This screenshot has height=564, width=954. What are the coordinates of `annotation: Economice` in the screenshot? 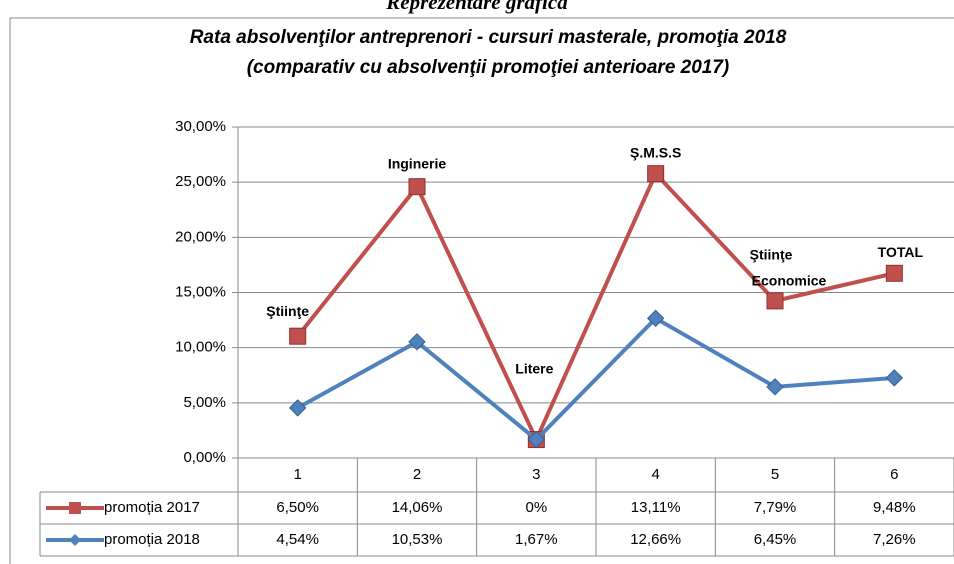 It's located at (789, 281).